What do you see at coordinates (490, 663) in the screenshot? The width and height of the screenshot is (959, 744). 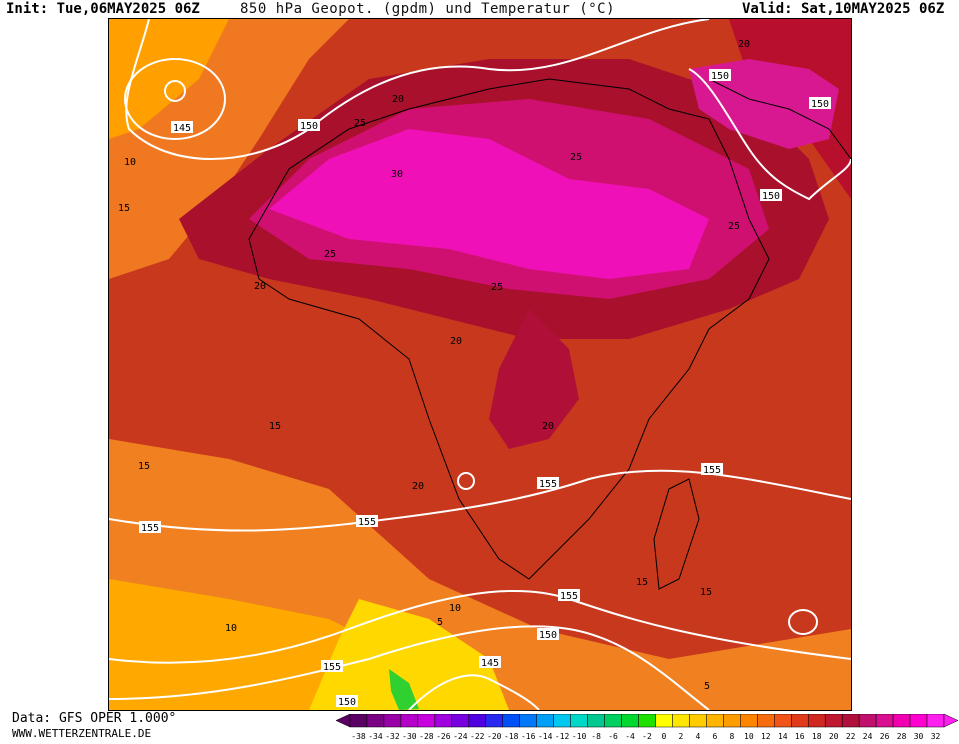 I see `geopot-label: 145` at bounding box center [490, 663].